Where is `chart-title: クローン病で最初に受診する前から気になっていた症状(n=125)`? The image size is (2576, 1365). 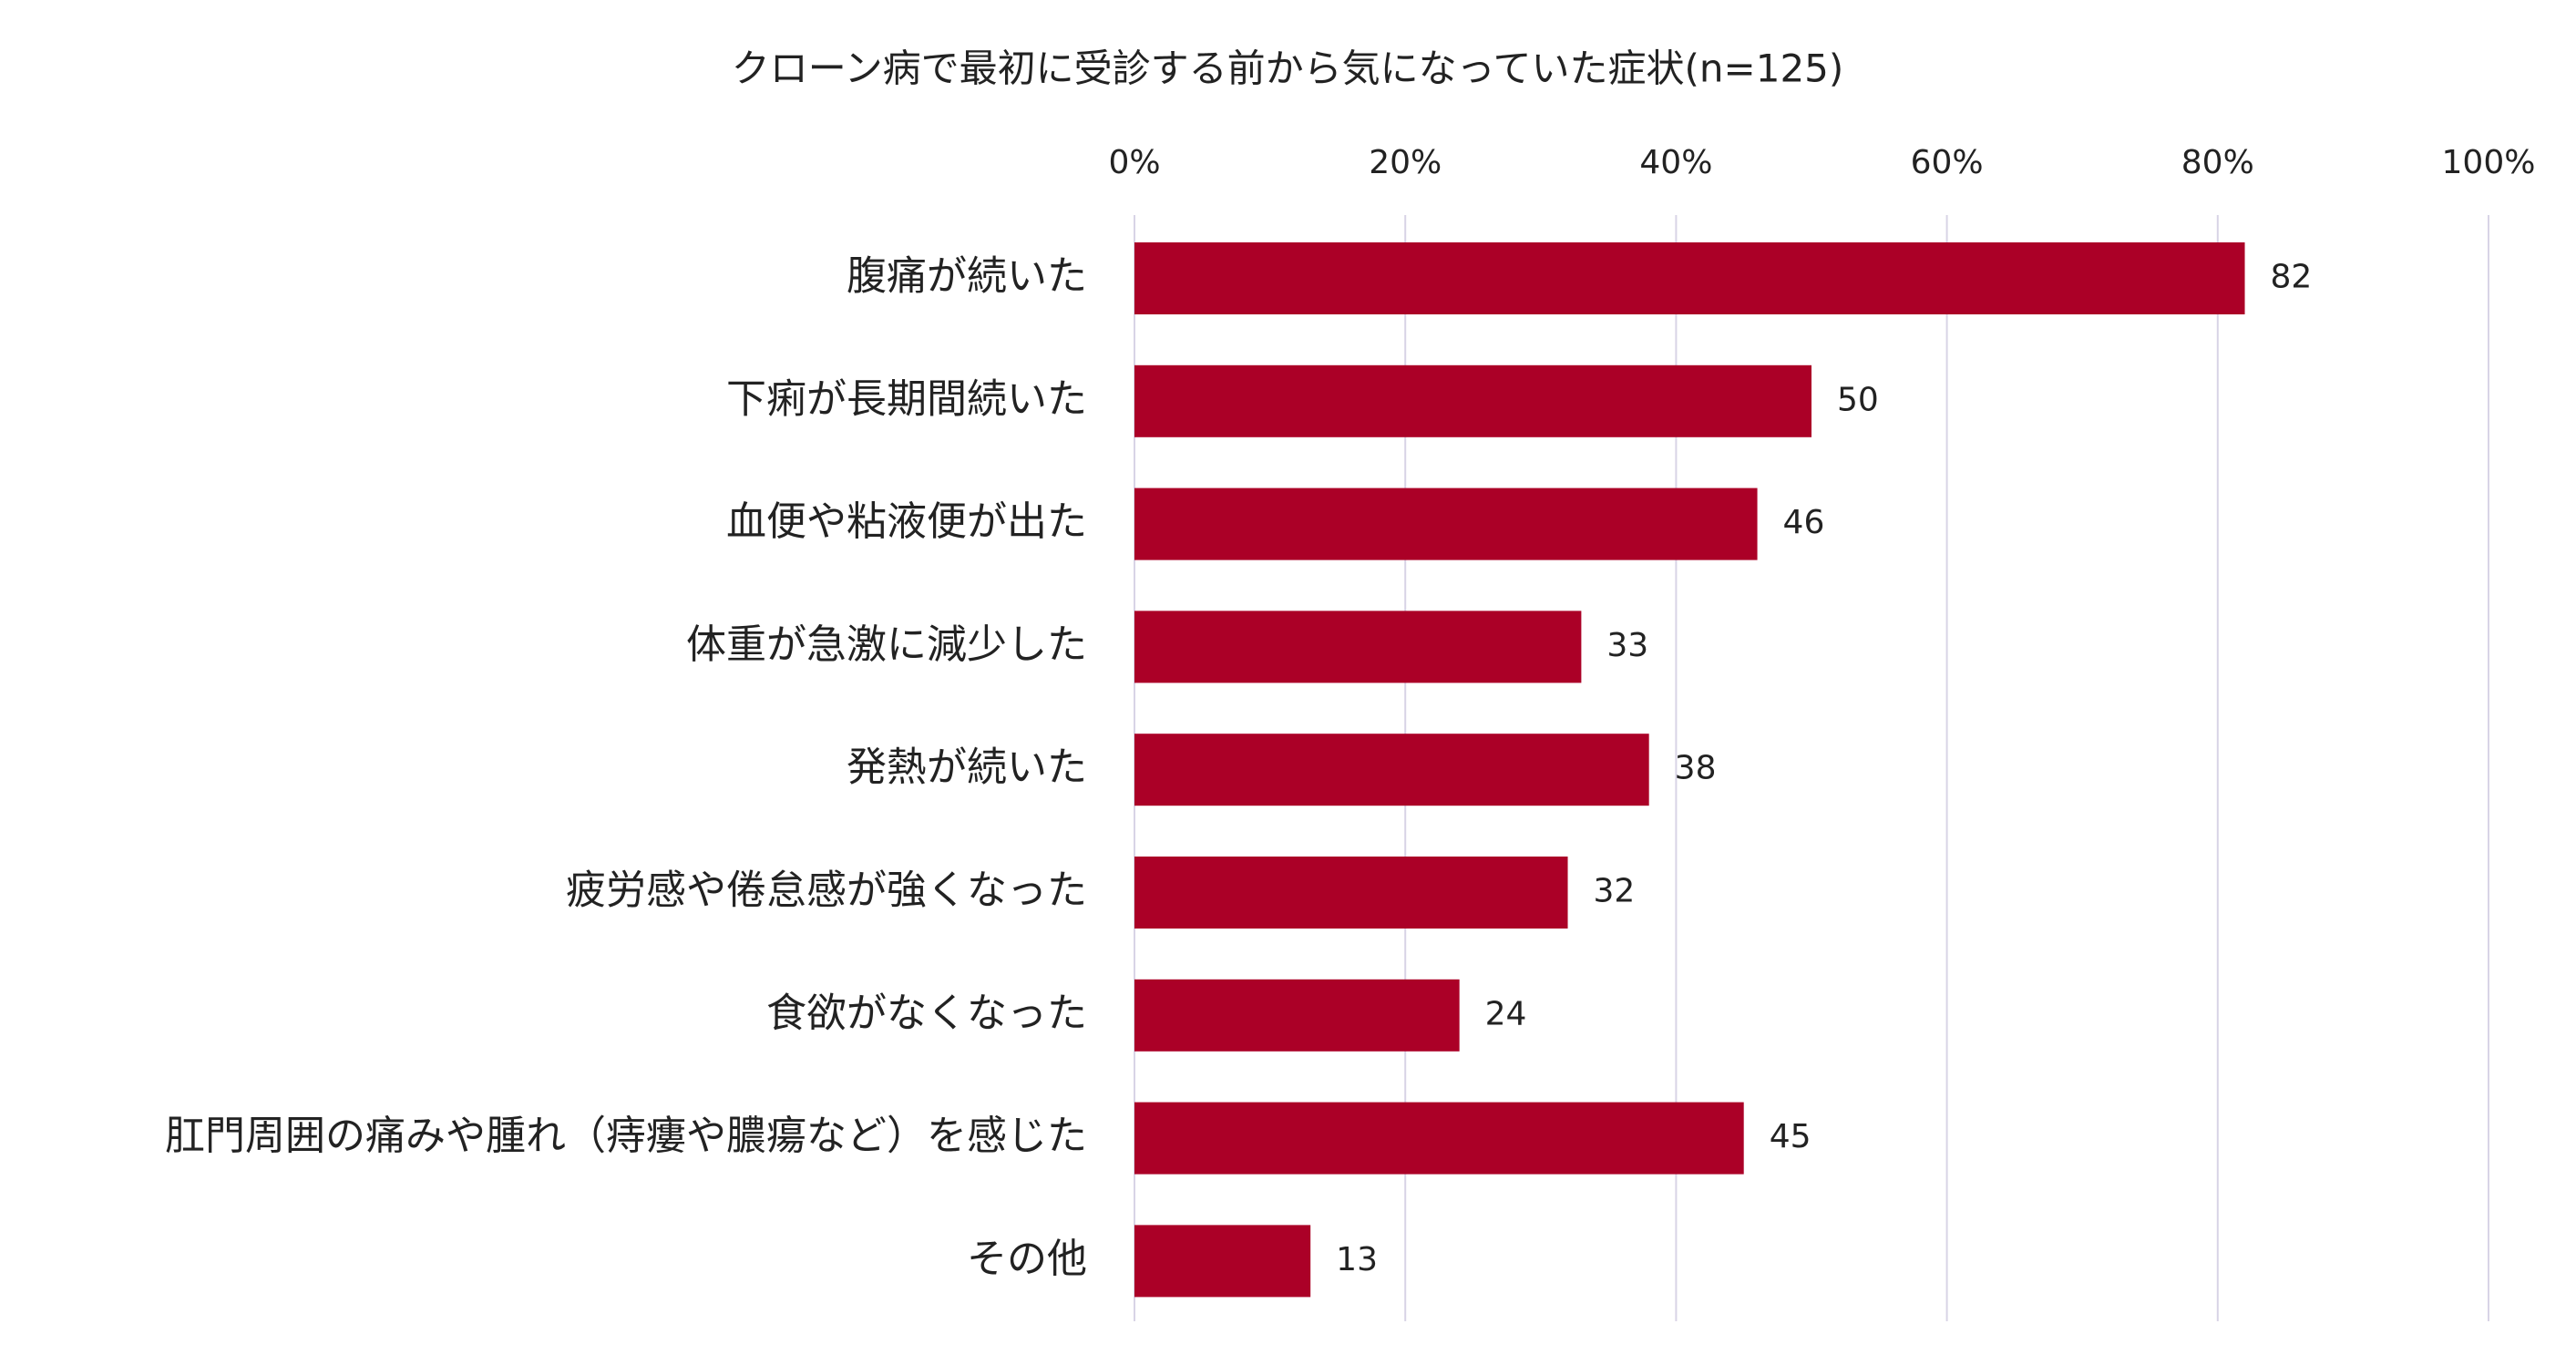 chart-title: クローン病で最初に受診する前から気になっていた症状(n=125) is located at coordinates (1288, 69).